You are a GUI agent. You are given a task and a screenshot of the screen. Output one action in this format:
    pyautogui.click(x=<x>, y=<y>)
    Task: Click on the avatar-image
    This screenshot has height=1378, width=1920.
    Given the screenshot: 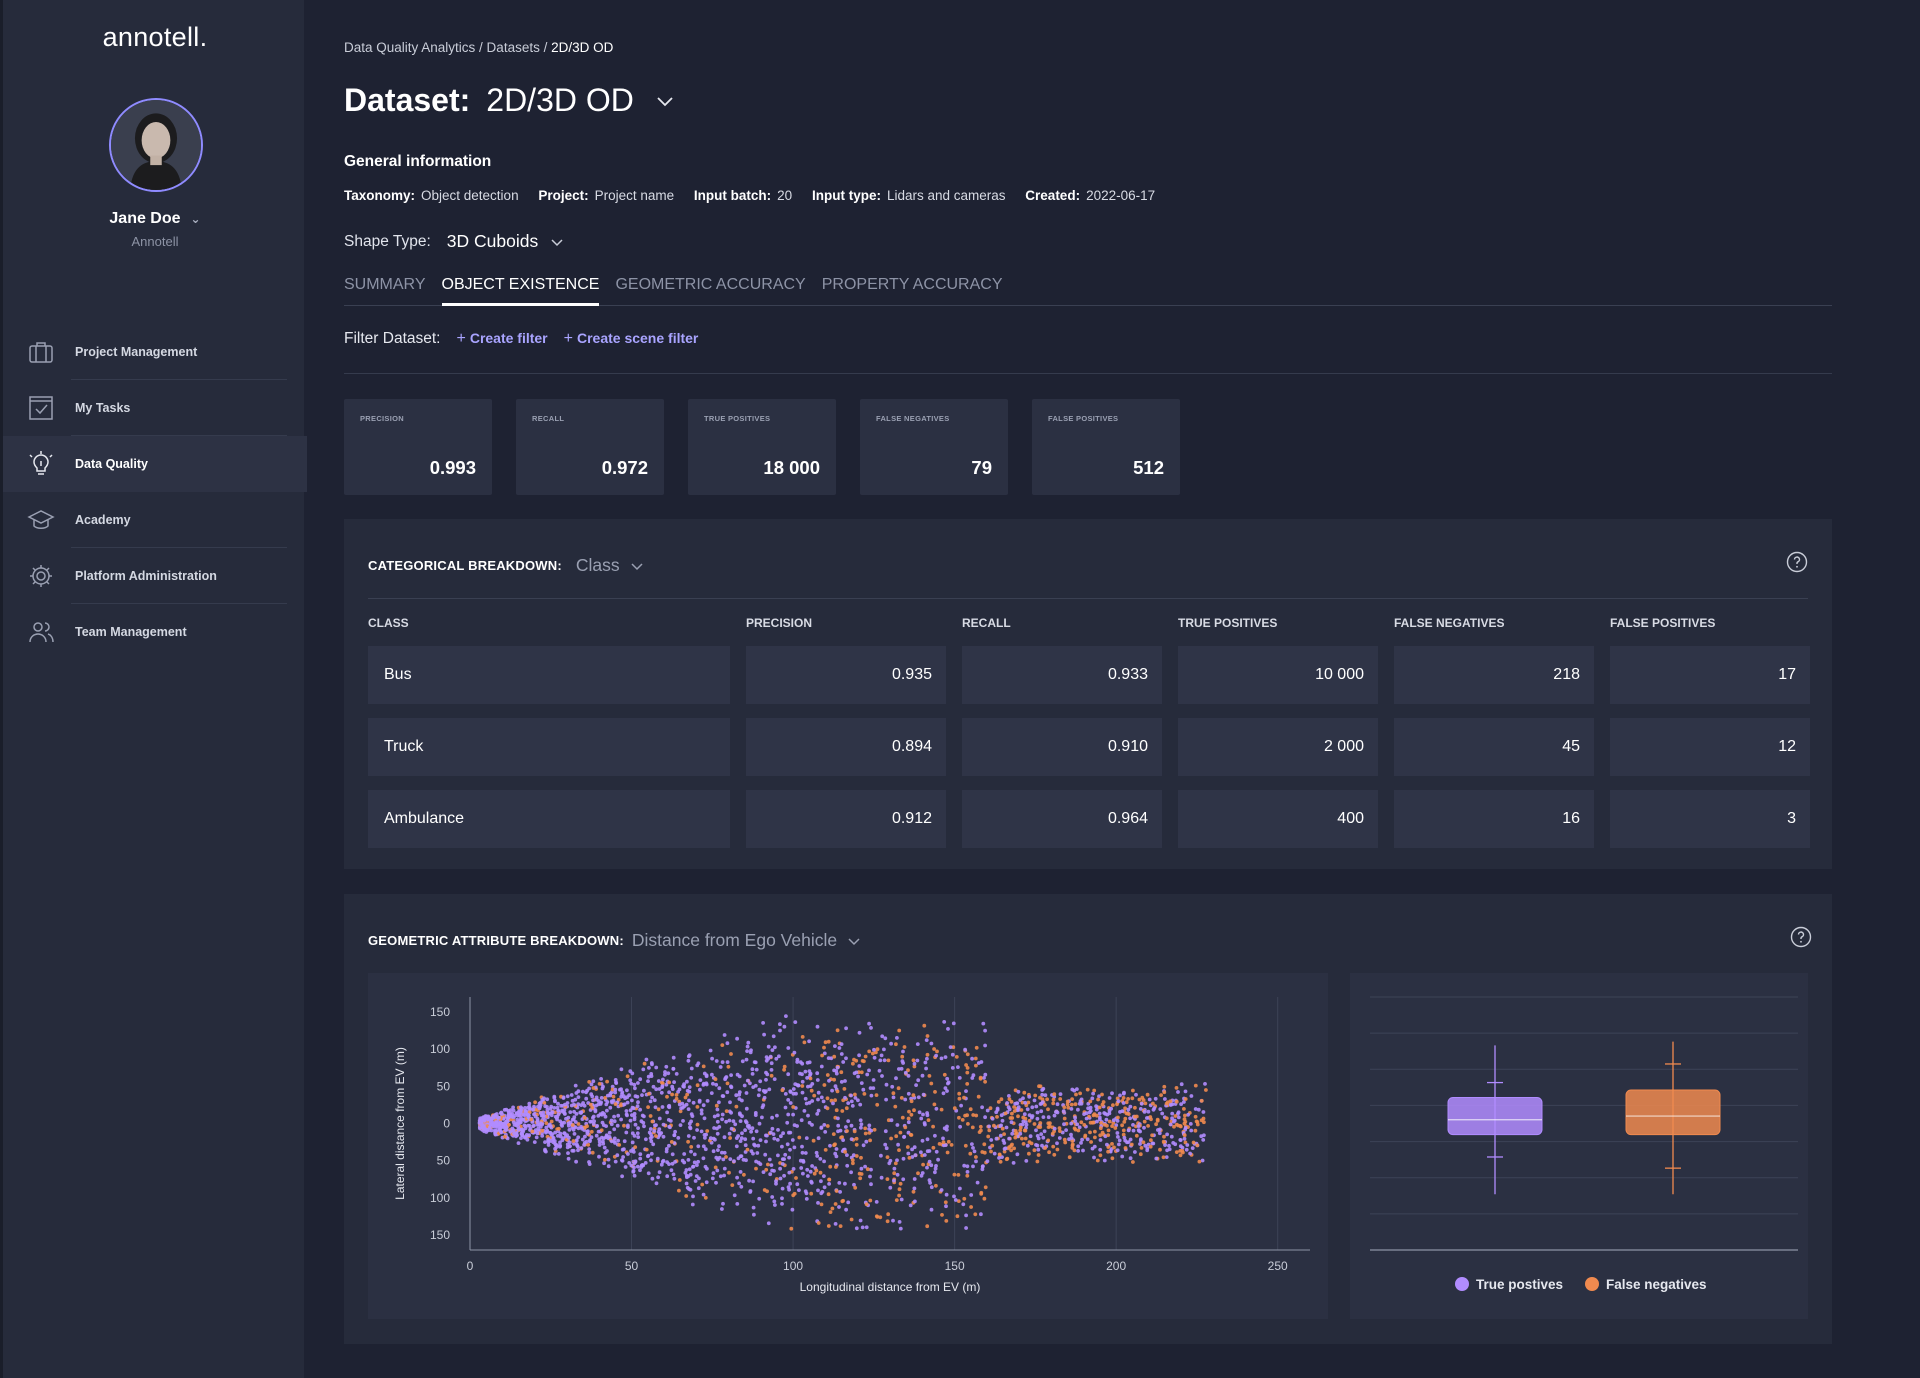 What is the action you would take?
    pyautogui.click(x=156, y=145)
    